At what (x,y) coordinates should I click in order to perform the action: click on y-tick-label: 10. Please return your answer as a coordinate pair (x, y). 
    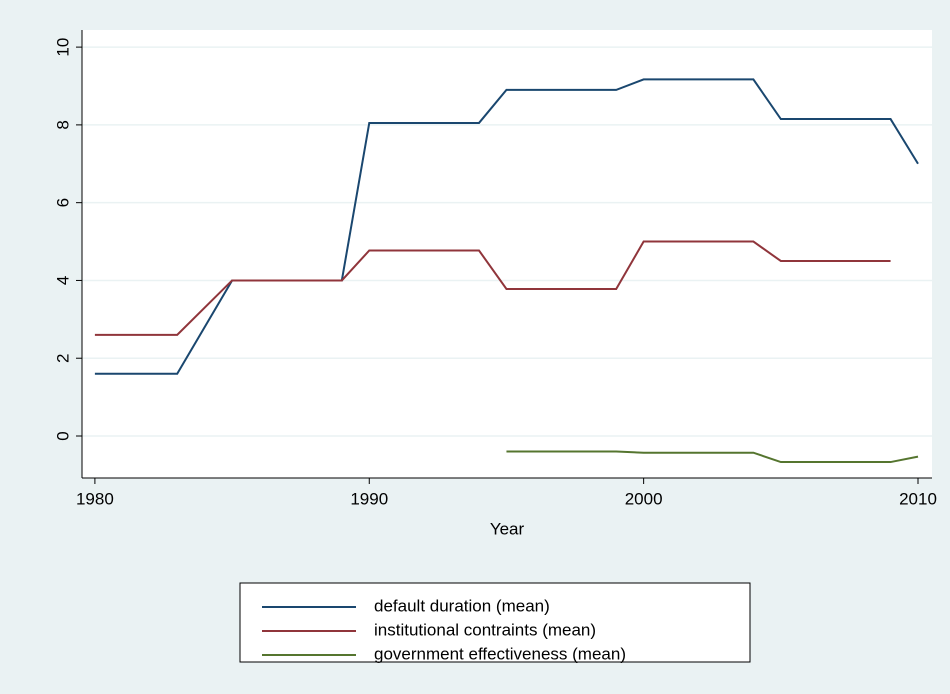
    Looking at the image, I should click on (62, 47).